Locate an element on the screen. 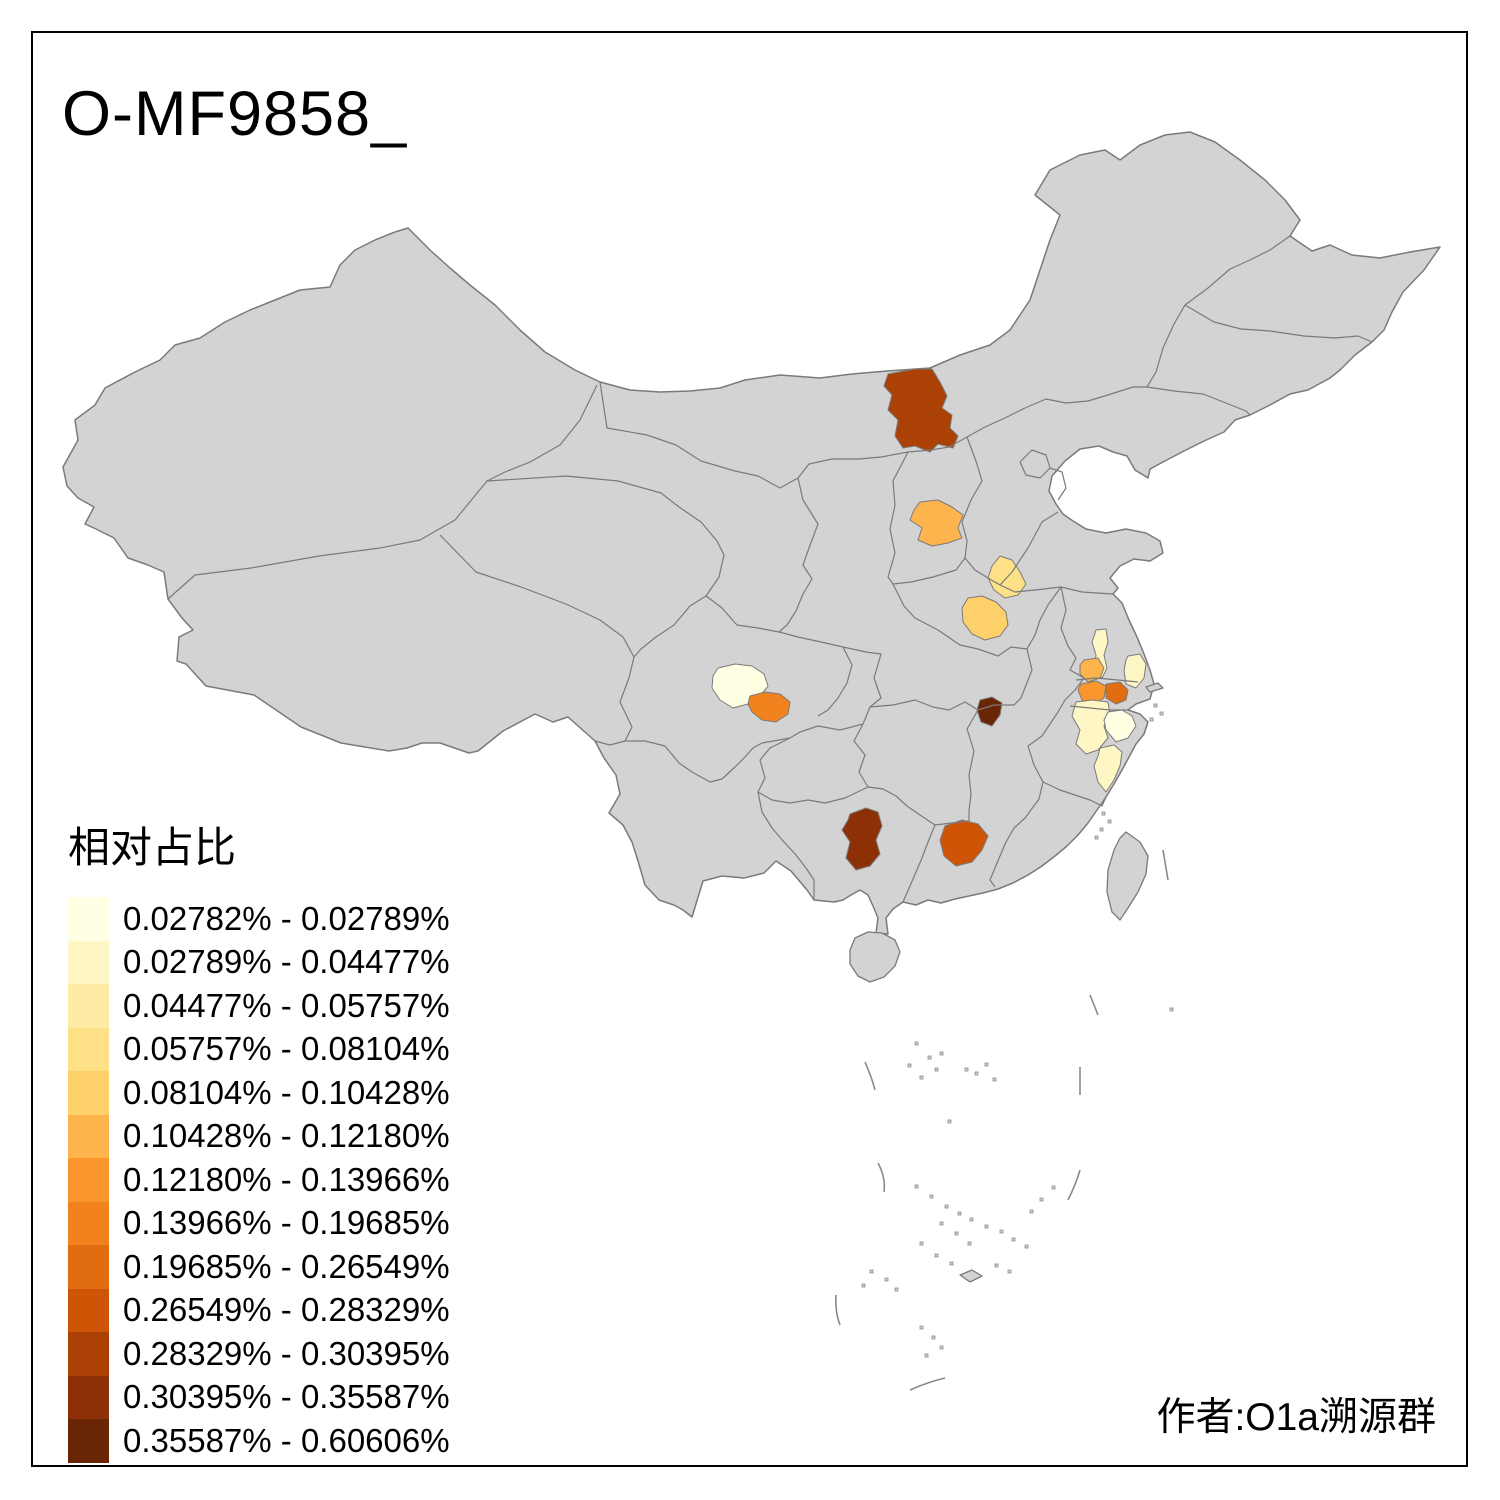 The width and height of the screenshot is (1500, 1500). legend-label: 0.10428% - 0.12180% is located at coordinates (286, 1136).